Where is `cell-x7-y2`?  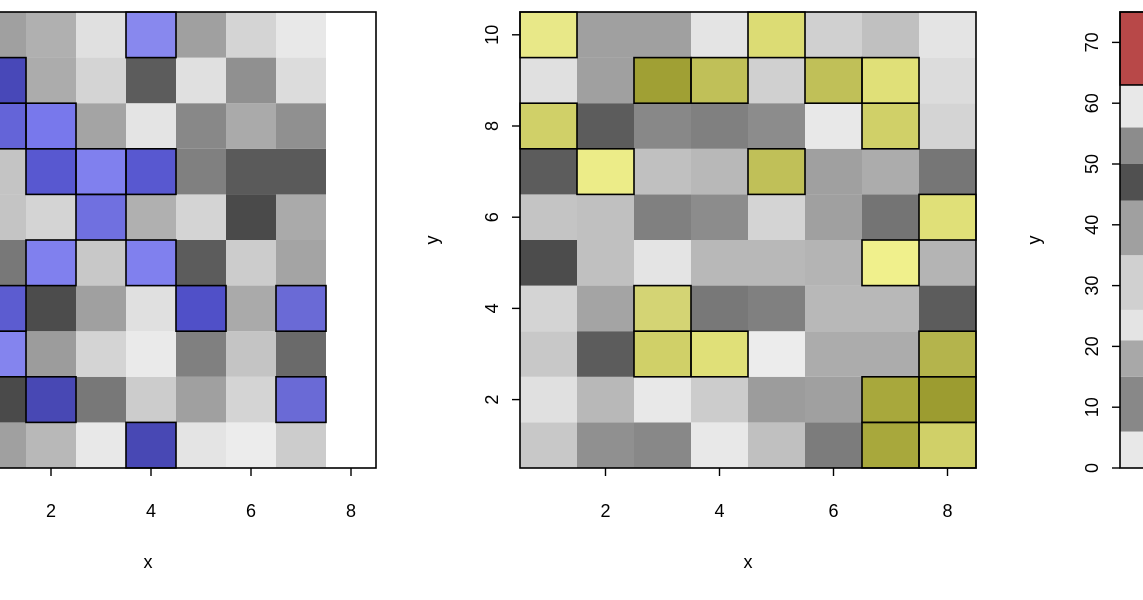
cell-x7-y2 is located at coordinates (301, 399).